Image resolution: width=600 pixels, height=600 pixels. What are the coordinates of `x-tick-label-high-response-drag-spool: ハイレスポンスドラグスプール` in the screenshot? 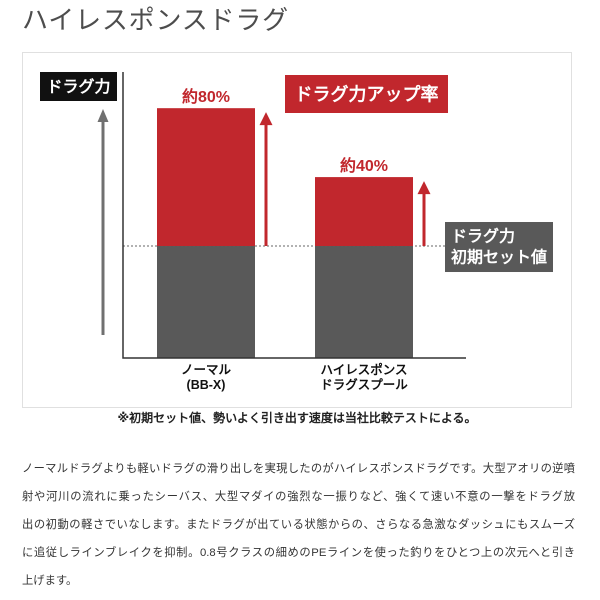 It's located at (364, 377).